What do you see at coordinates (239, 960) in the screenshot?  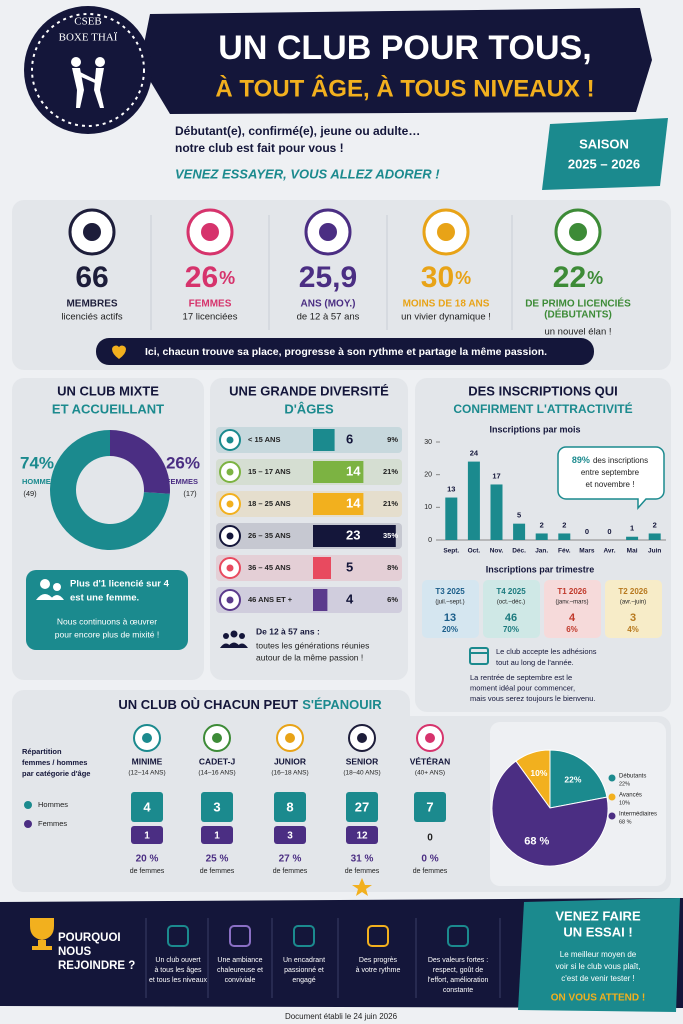 I see `reason-text: Une ambiance` at bounding box center [239, 960].